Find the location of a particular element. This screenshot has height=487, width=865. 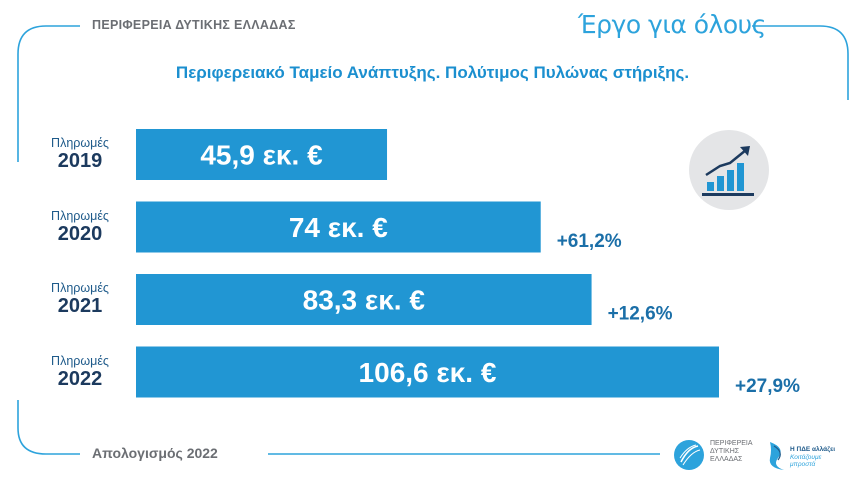

bar-value-label: 45,9 εκ. € is located at coordinates (261, 155).